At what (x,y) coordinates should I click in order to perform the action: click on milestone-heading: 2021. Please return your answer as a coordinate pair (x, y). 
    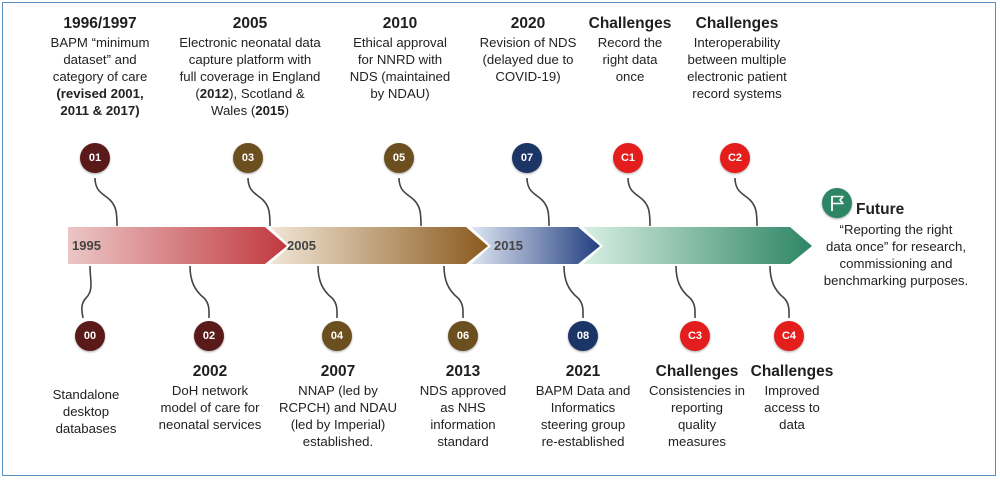
    Looking at the image, I should click on (583, 371).